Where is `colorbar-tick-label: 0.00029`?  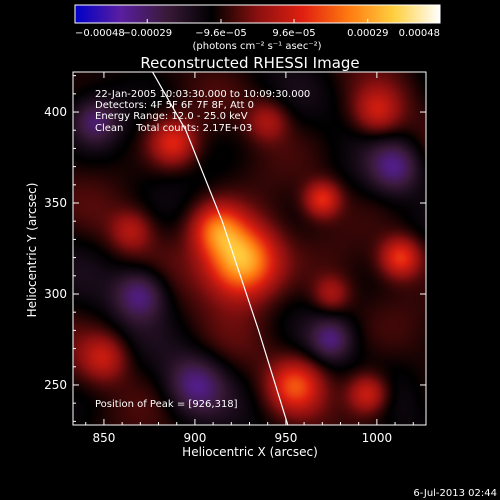
colorbar-tick-label: 0.00029 is located at coordinates (367, 33).